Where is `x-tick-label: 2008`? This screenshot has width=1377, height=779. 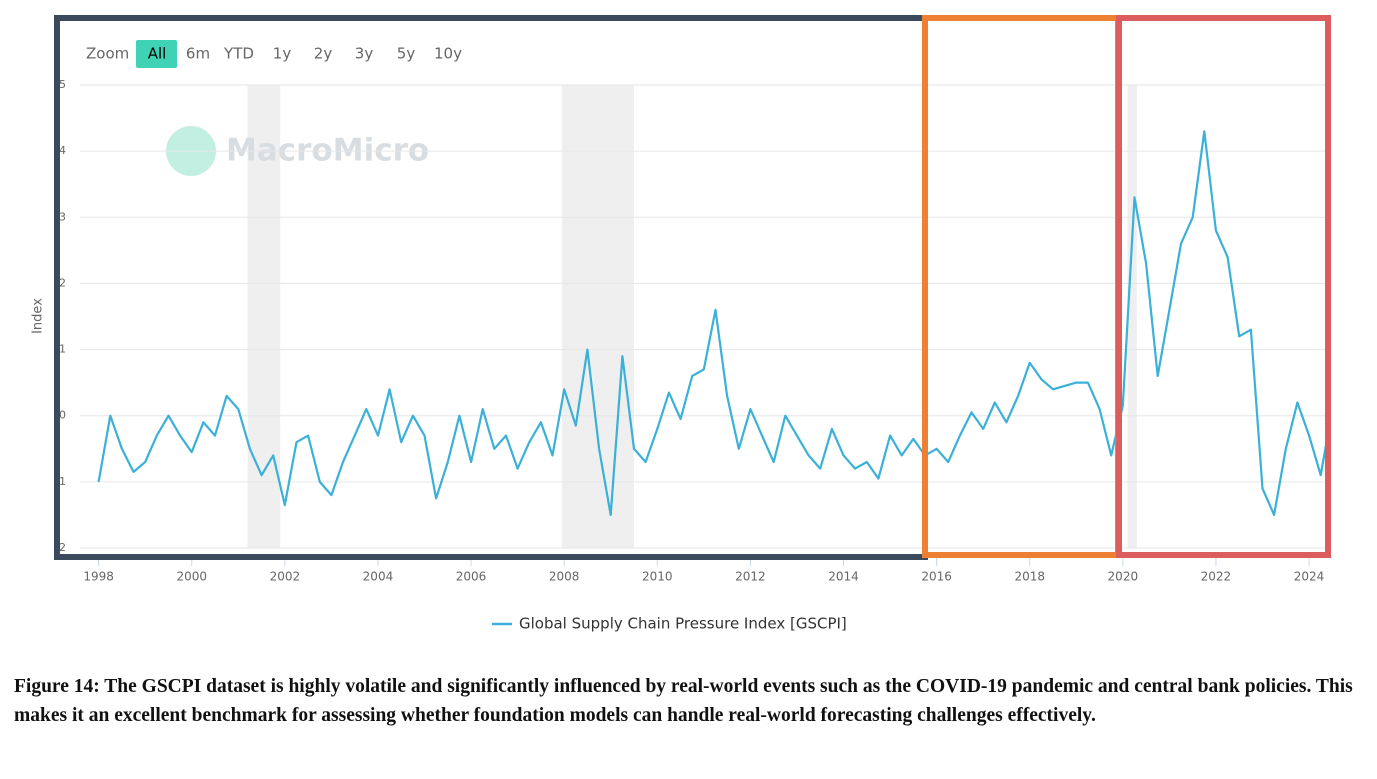
x-tick-label: 2008 is located at coordinates (564, 577).